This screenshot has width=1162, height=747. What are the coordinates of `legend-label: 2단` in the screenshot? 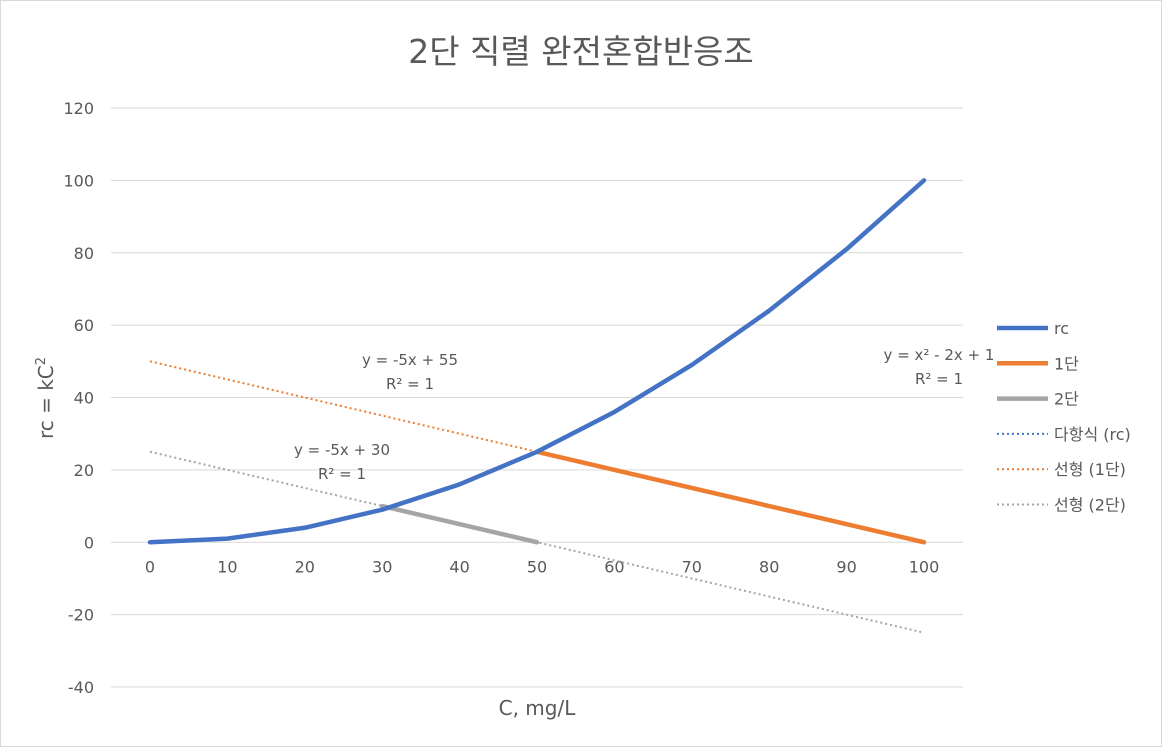 It's located at (1066, 399).